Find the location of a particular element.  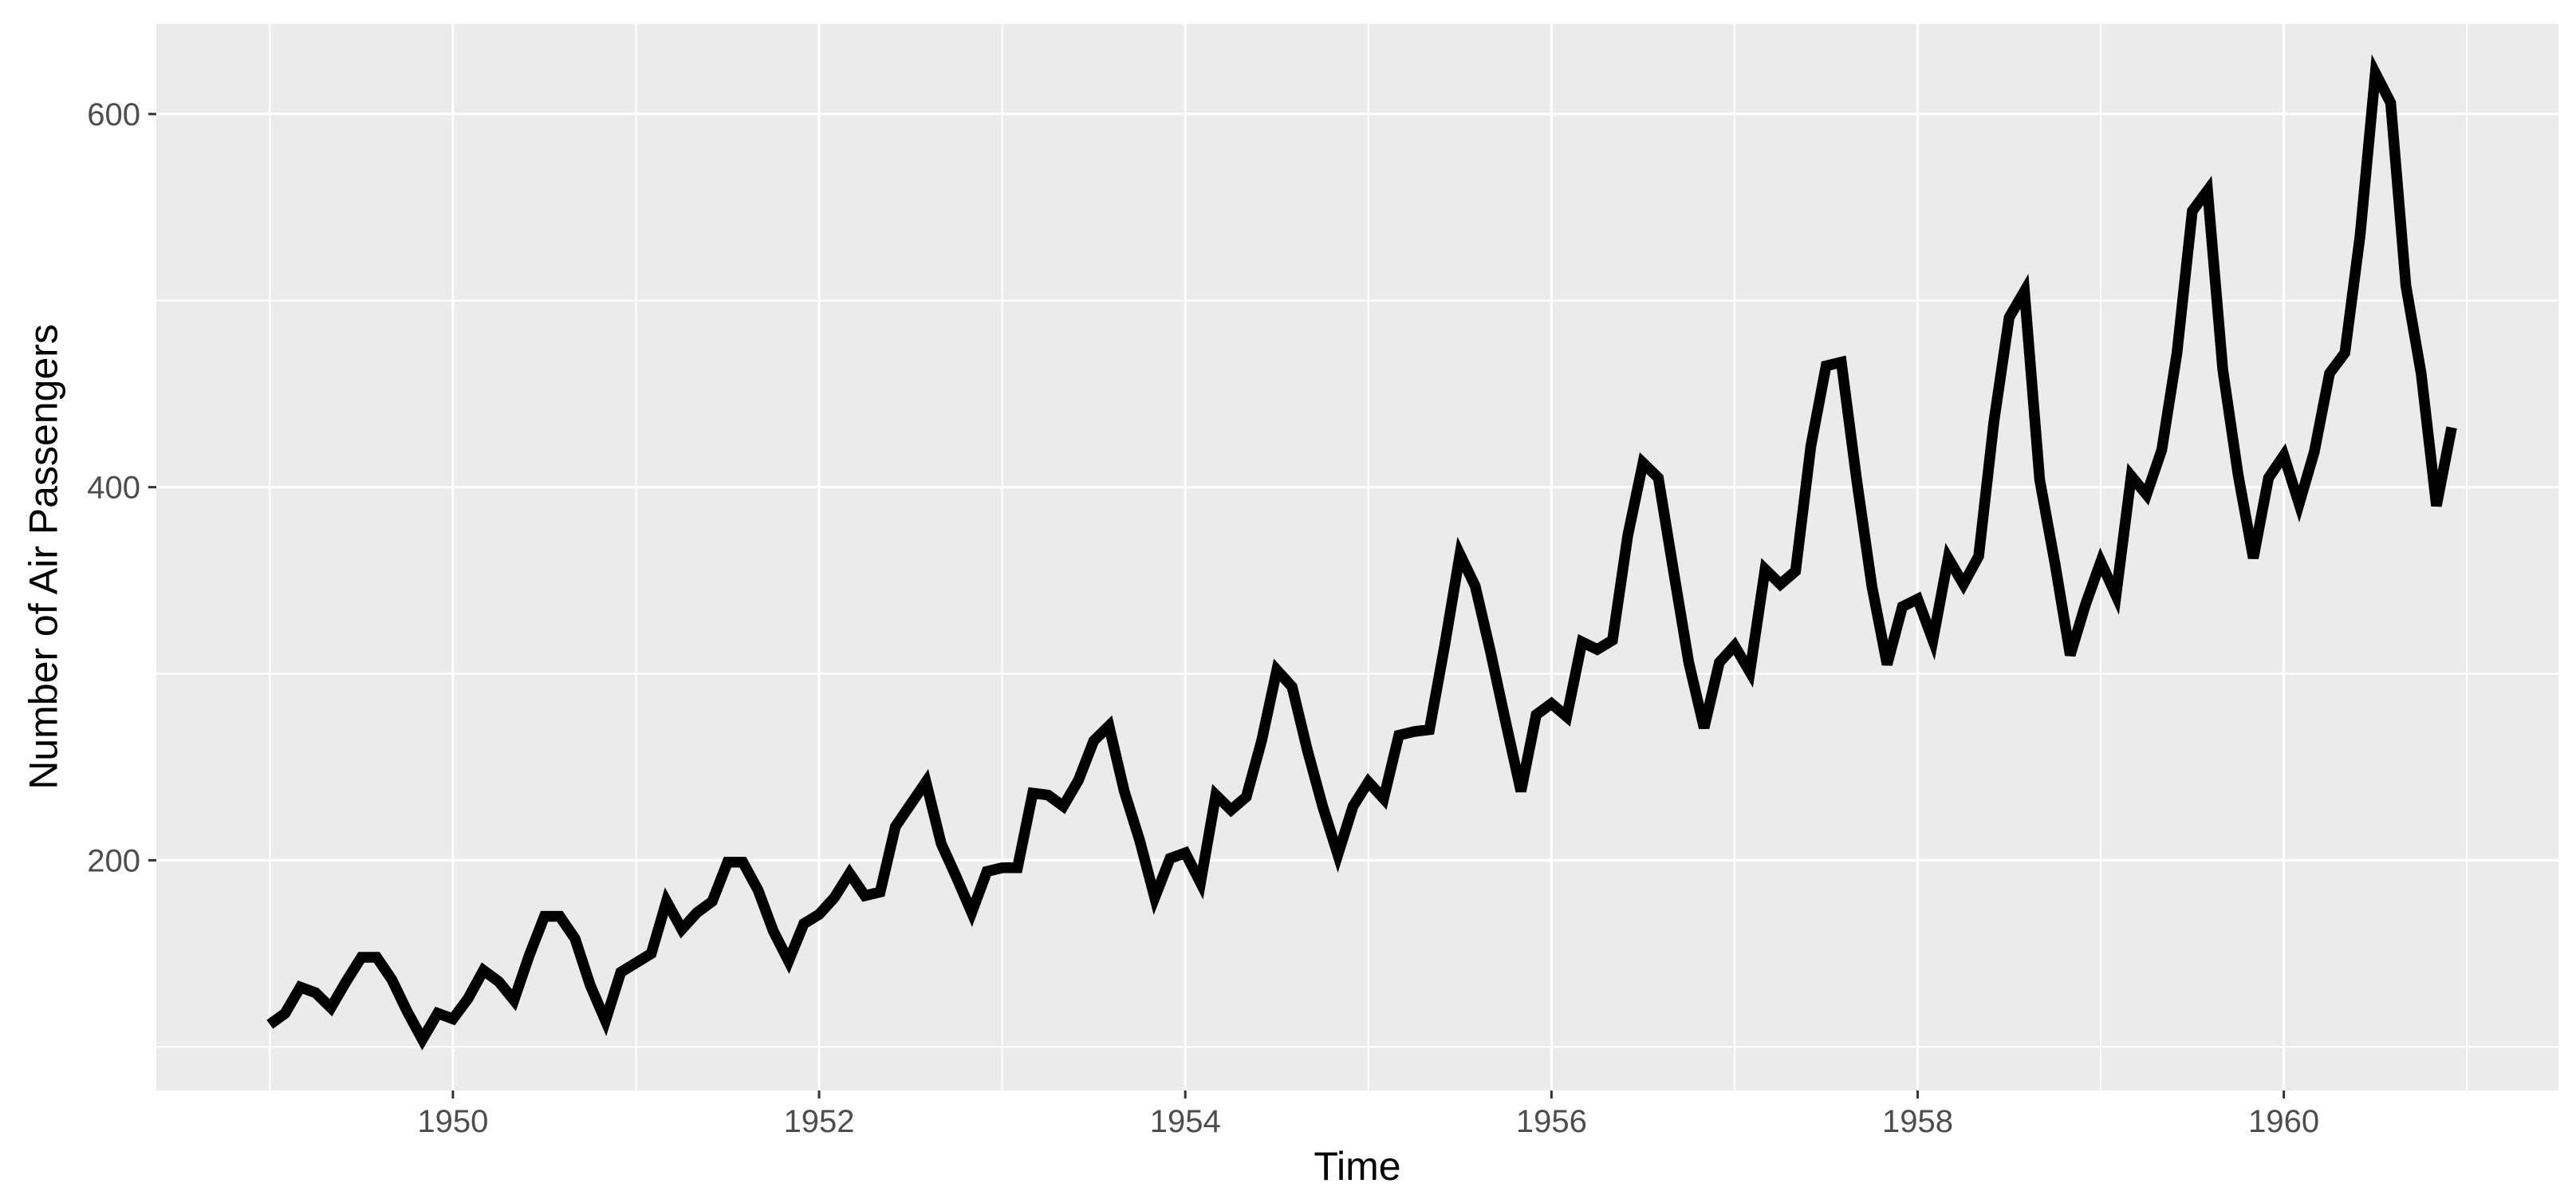

y-tick-label: 400 is located at coordinates (113, 488).